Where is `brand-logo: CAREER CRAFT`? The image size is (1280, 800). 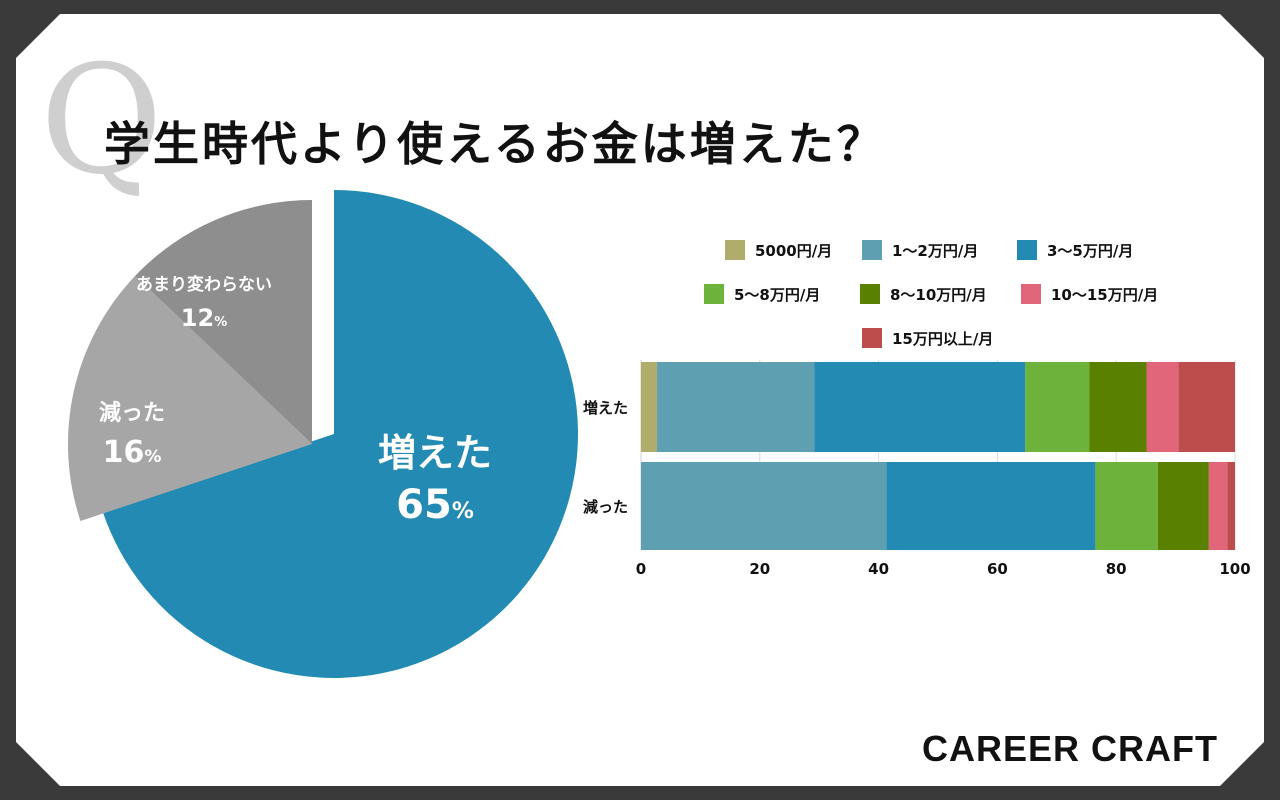 brand-logo: CAREER CRAFT is located at coordinates (1070, 748).